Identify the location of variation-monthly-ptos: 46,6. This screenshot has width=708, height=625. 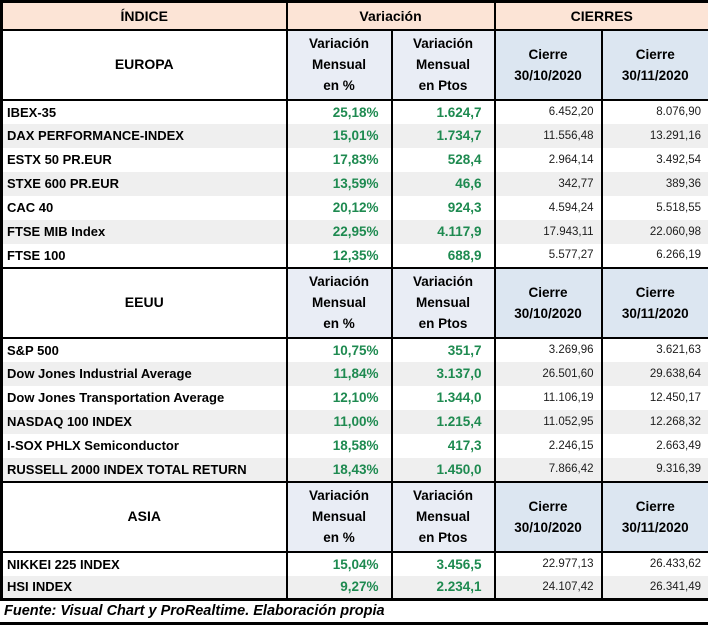
(443, 183).